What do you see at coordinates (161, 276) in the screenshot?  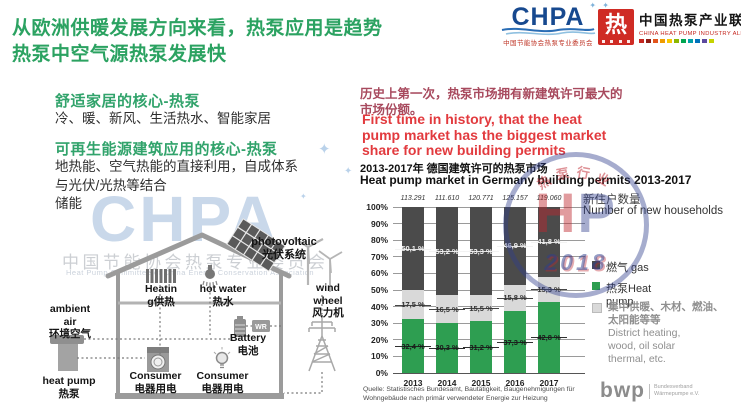 I see `radiator-icon` at bounding box center [161, 276].